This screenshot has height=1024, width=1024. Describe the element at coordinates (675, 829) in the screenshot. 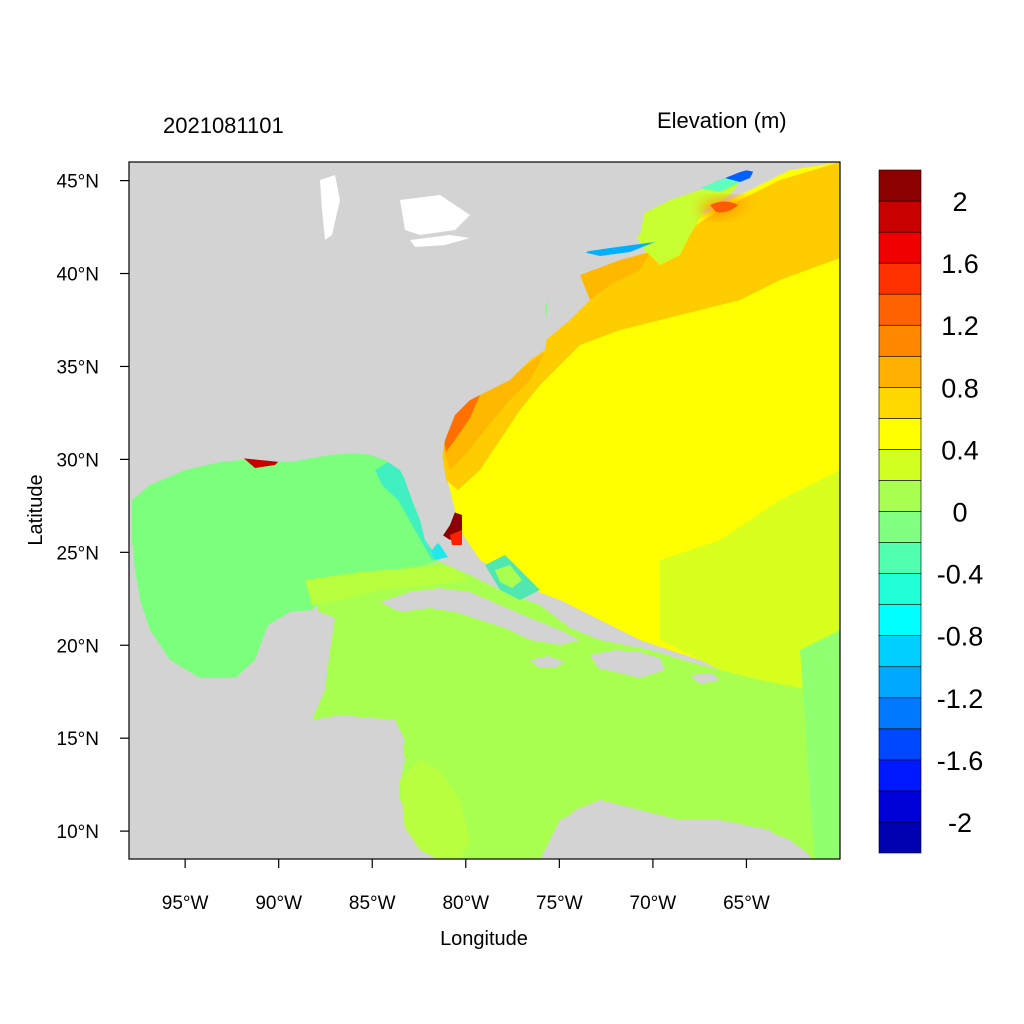

I see `south-america-land` at that location.